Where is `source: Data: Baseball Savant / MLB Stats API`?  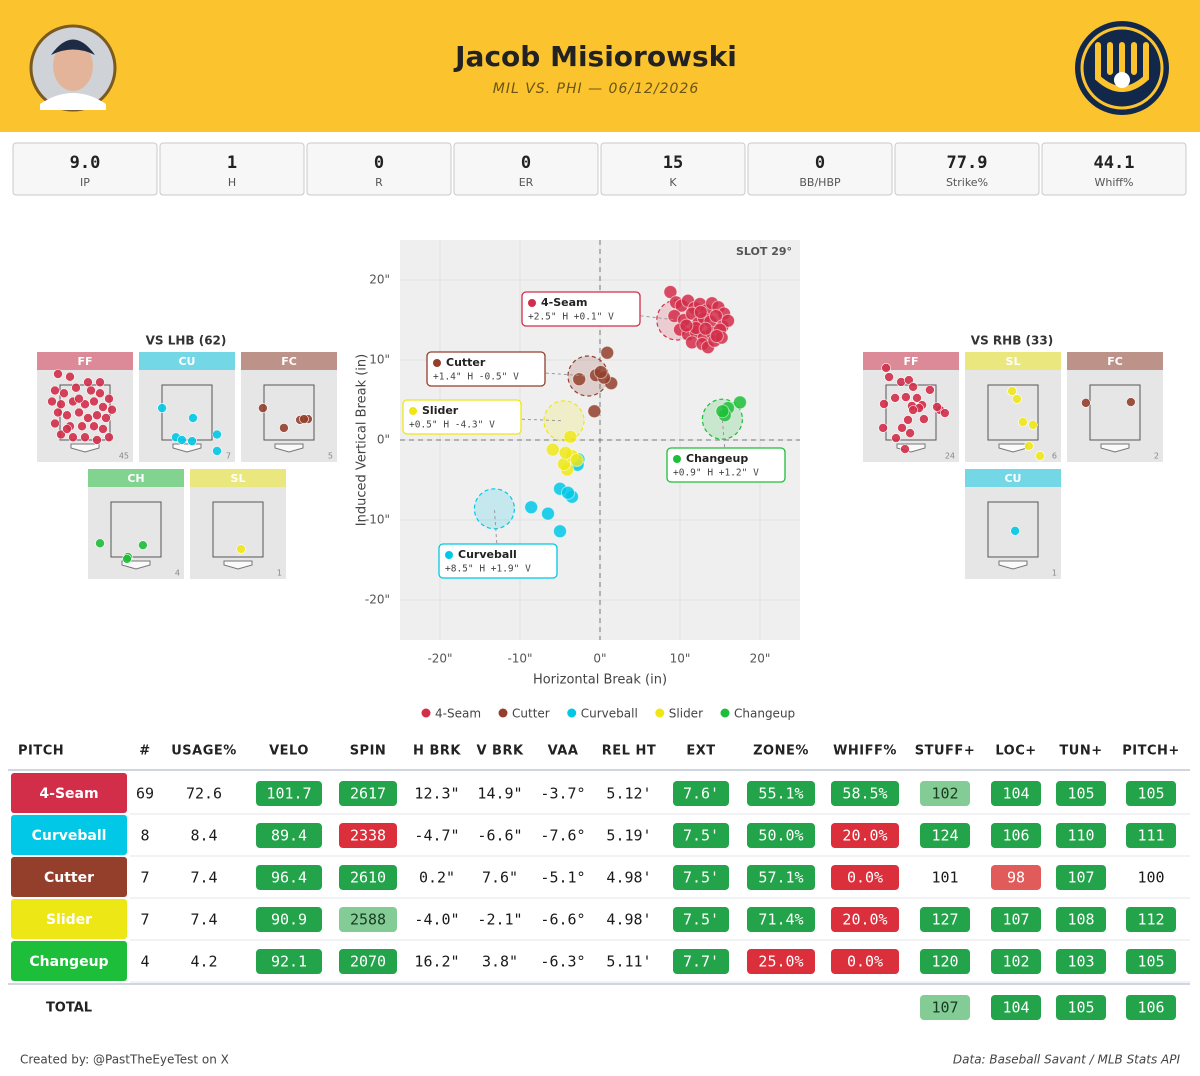
source: Data: Baseball Savant / MLB Stats API is located at coordinates (1067, 1060).